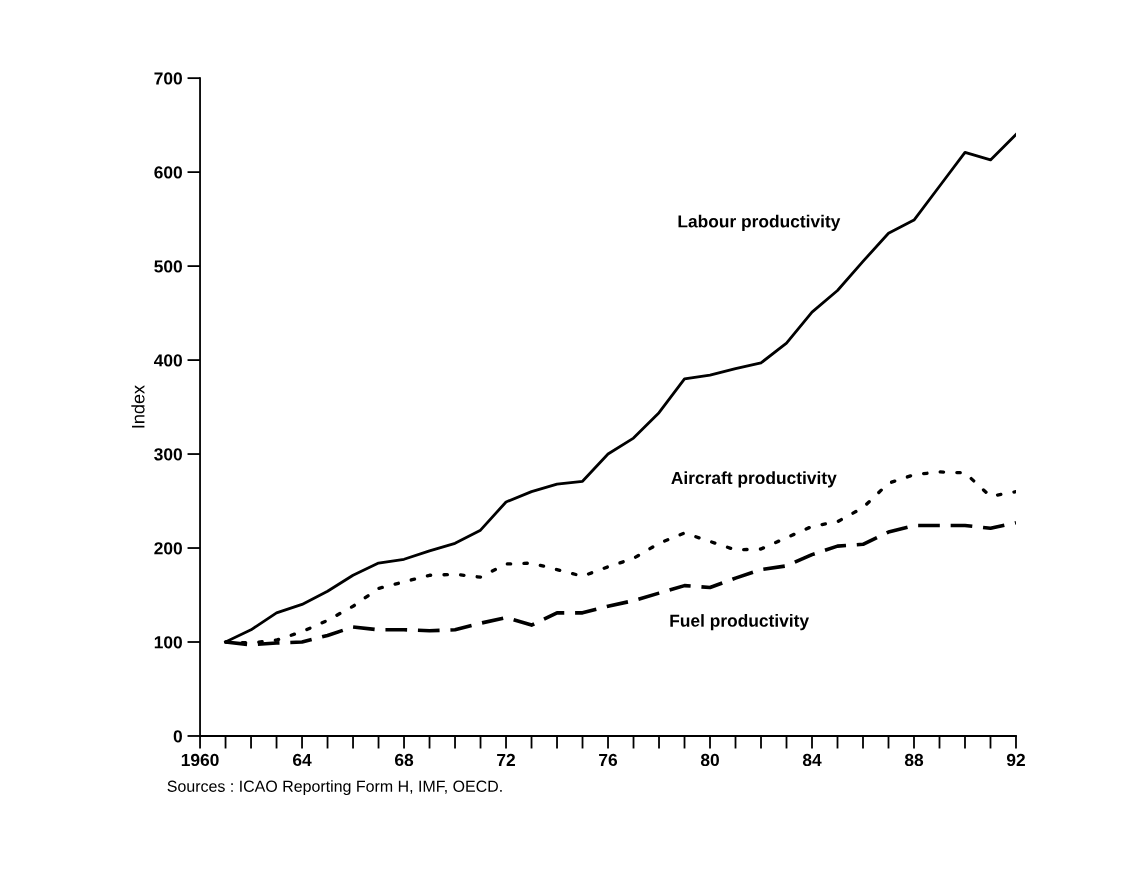  Describe the element at coordinates (168, 266) in the screenshot. I see `y-tick-label: 500` at that location.